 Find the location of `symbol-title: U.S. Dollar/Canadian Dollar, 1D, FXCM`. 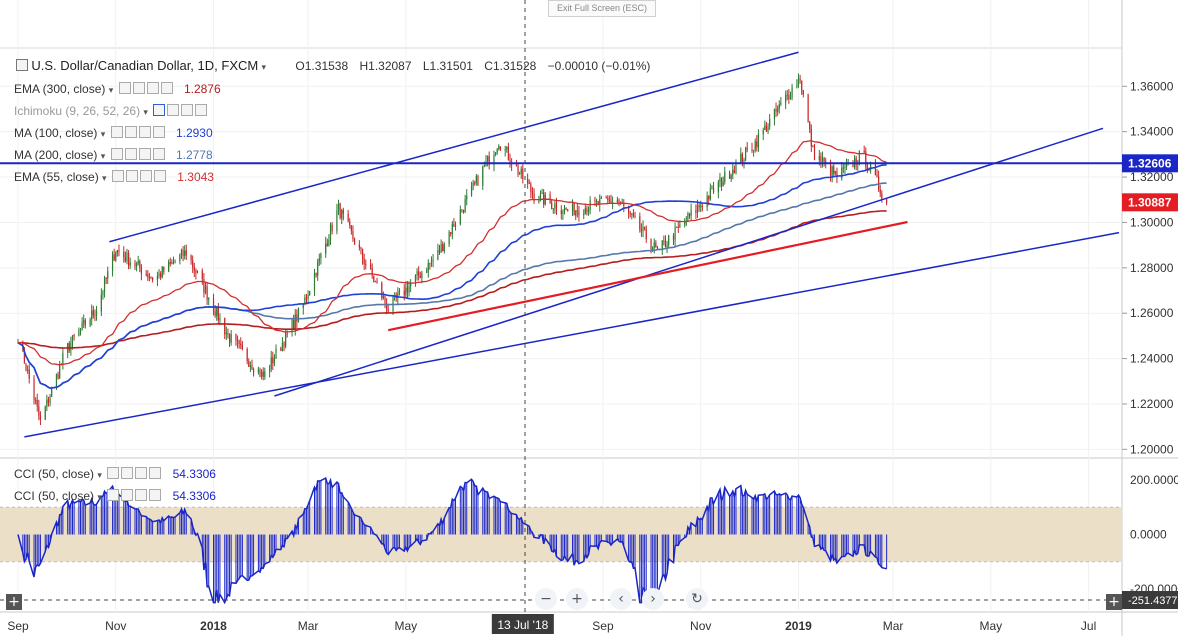

symbol-title: U.S. Dollar/Canadian Dollar, 1D, FXCM is located at coordinates (145, 65).